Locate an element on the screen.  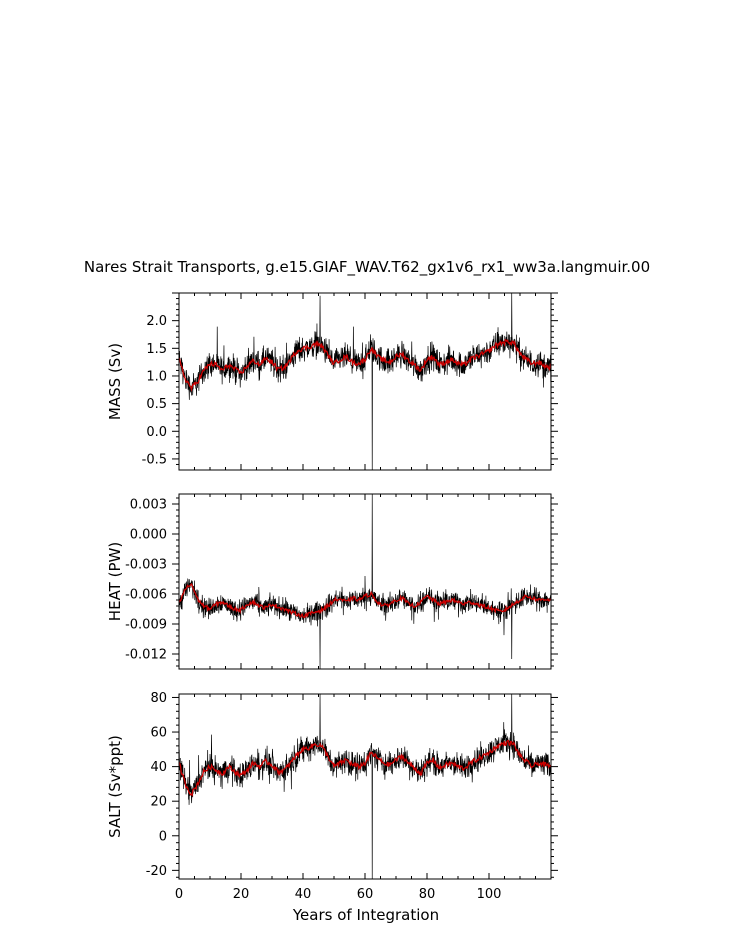
mass-ytick-label: -0.5 is located at coordinates (154, 459).